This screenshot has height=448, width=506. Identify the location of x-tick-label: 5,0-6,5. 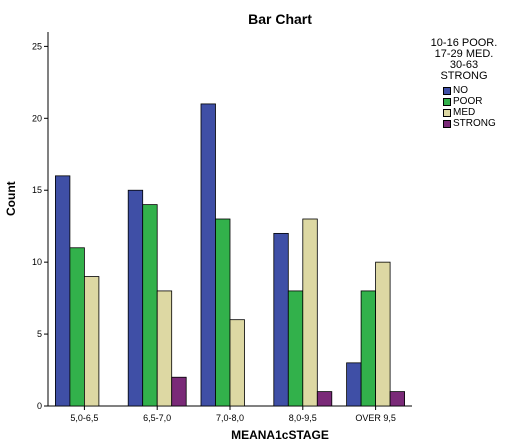
(84, 418).